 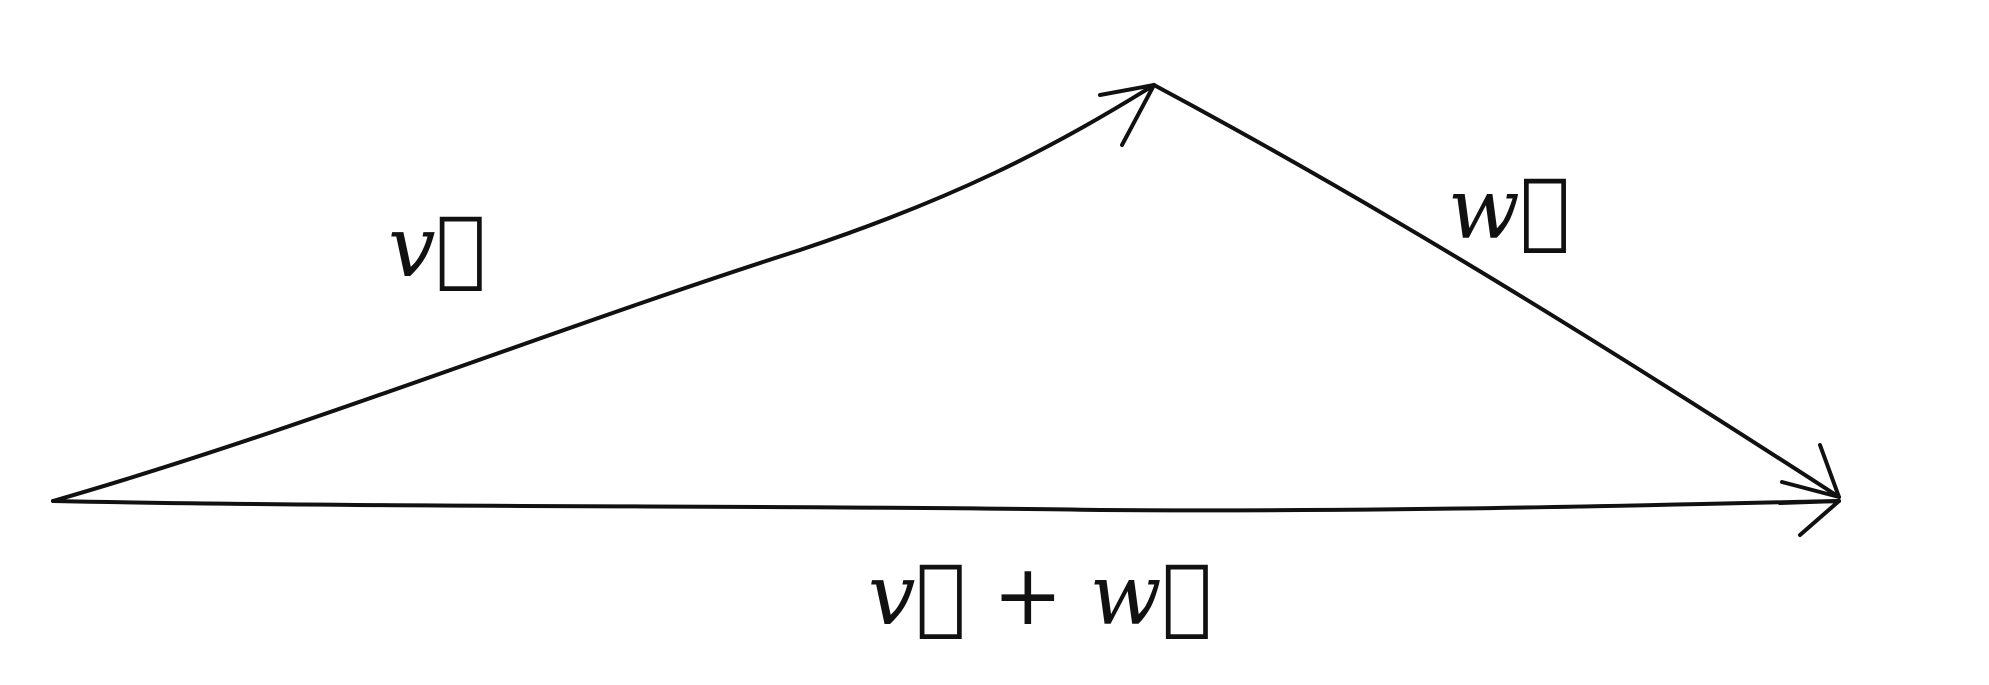 What do you see at coordinates (437, 247) in the screenshot?
I see `label-v: v⃗` at bounding box center [437, 247].